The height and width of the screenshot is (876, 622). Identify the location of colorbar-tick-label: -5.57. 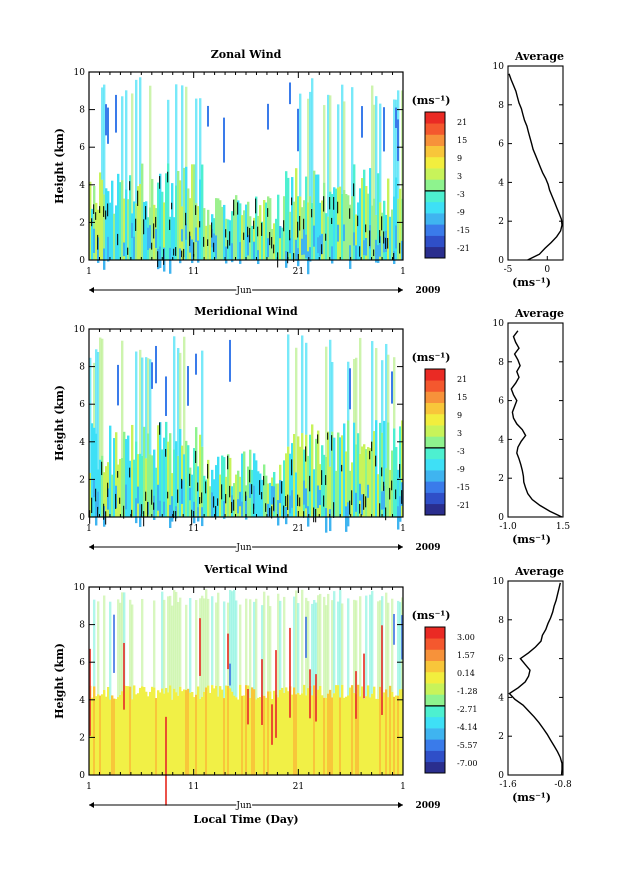
(467, 745).